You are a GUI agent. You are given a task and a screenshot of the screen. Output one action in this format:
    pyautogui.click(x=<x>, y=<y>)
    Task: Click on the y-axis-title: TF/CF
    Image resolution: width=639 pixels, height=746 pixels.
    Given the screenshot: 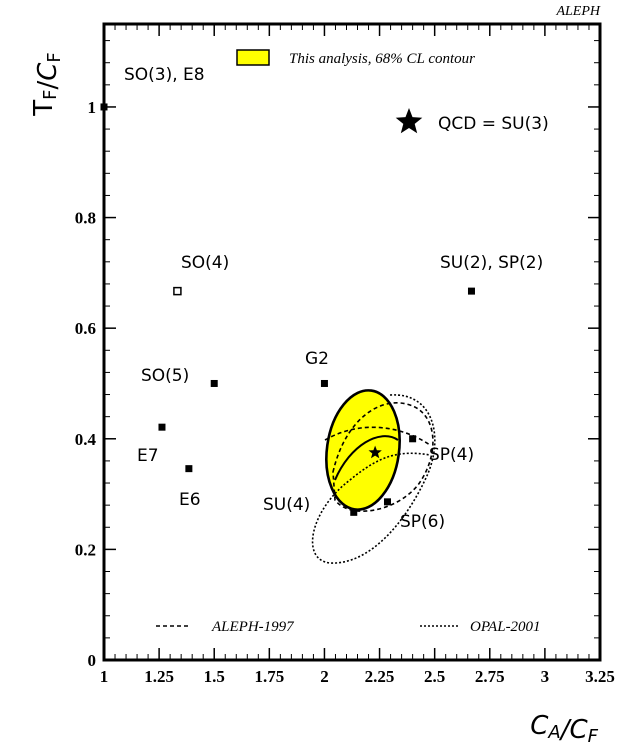 What is the action you would take?
    pyautogui.click(x=47, y=84)
    